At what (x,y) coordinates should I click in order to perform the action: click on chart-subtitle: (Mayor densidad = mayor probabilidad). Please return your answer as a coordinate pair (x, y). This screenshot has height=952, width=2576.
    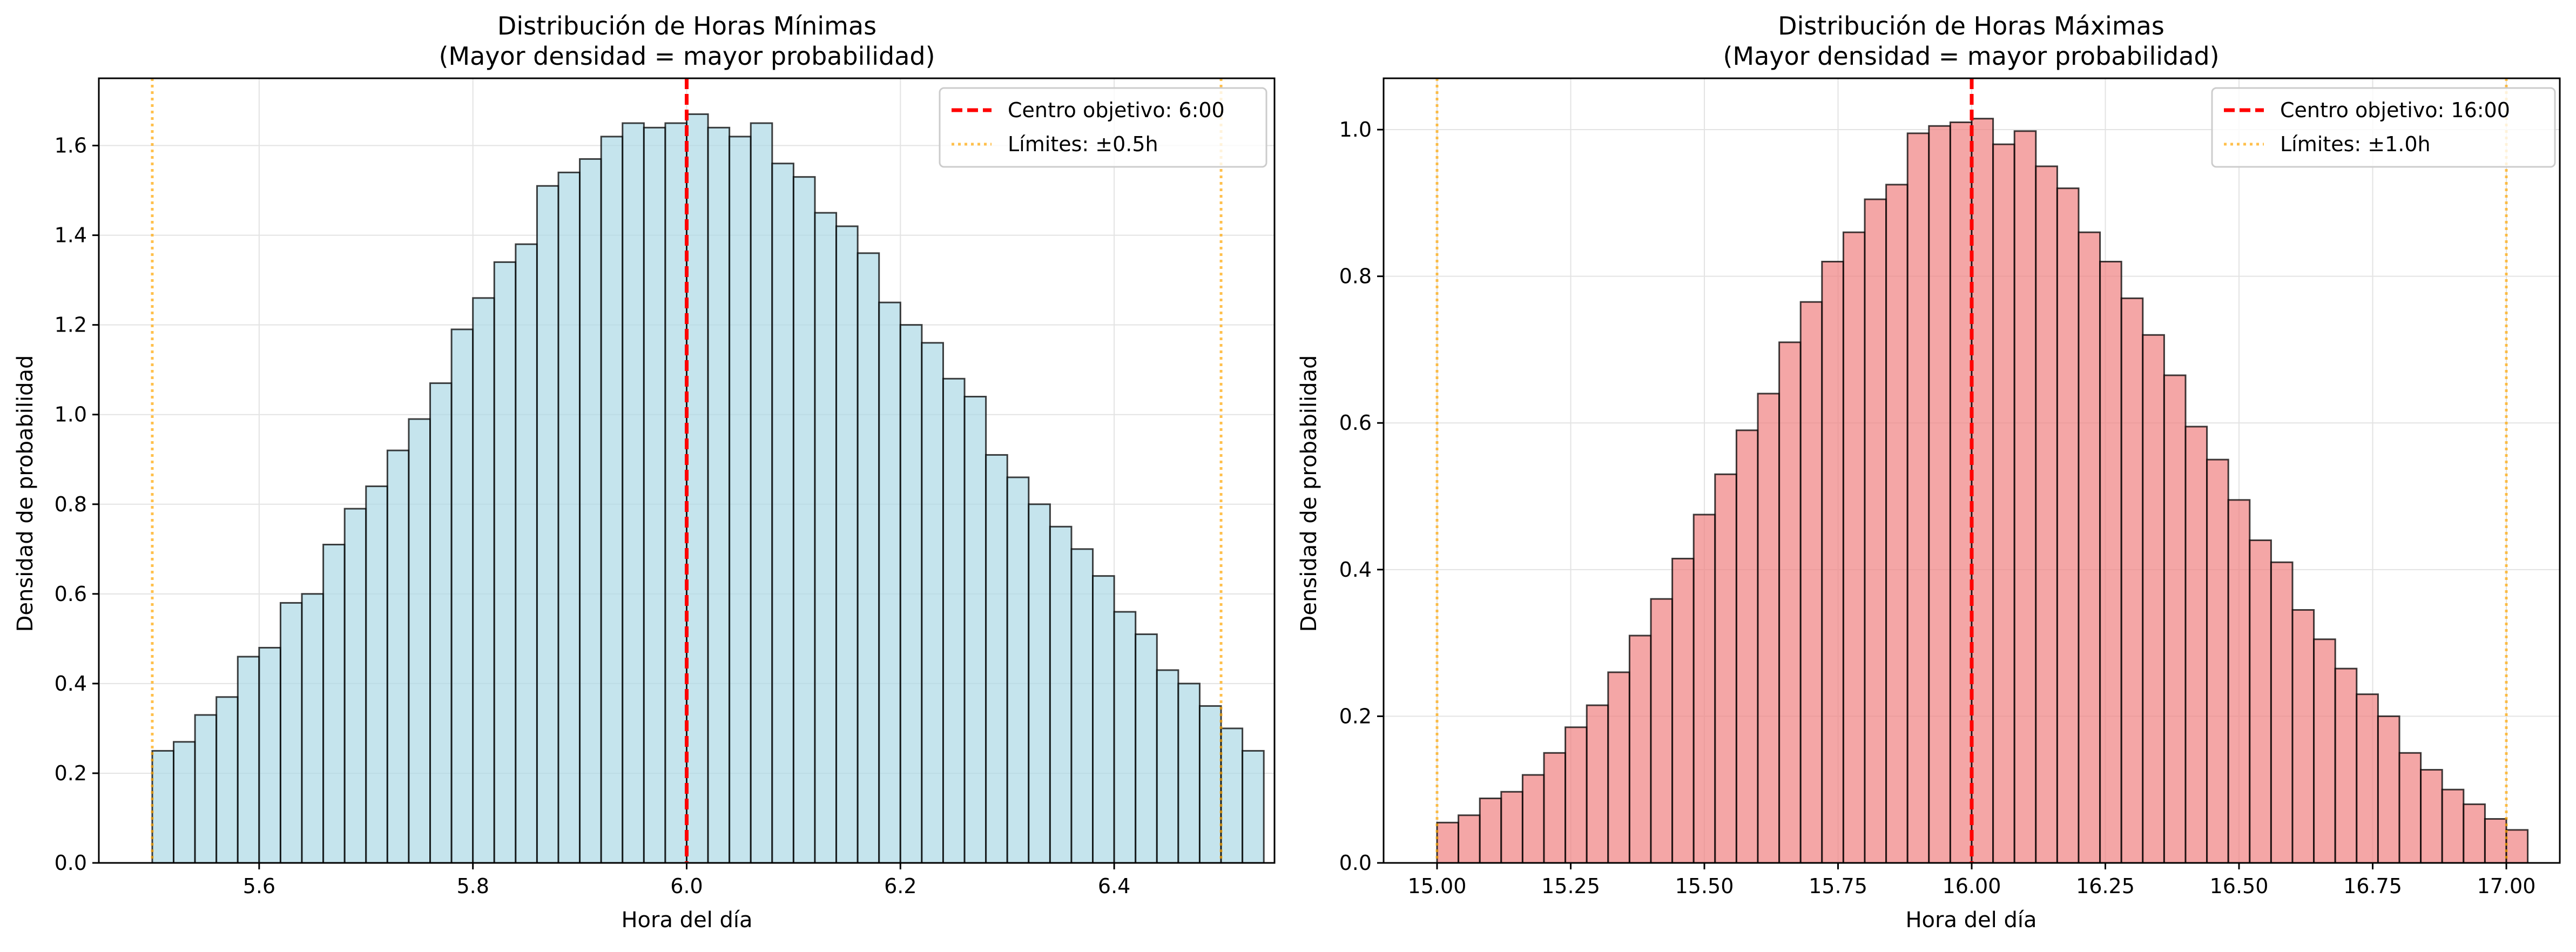
    Looking at the image, I should click on (687, 56).